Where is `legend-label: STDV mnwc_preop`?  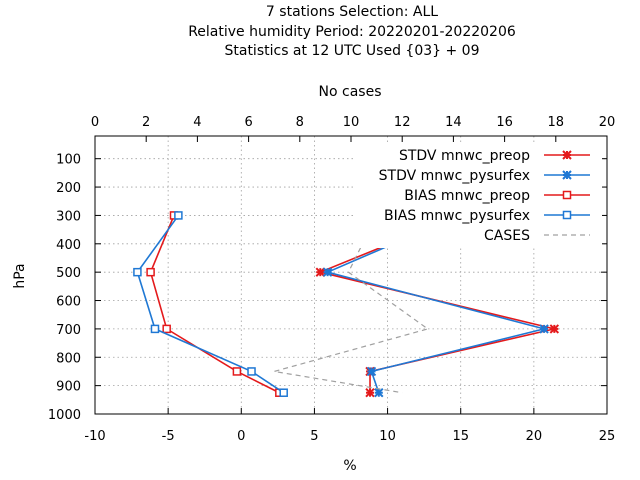
legend-label: STDV mnwc_preop is located at coordinates (464, 156).